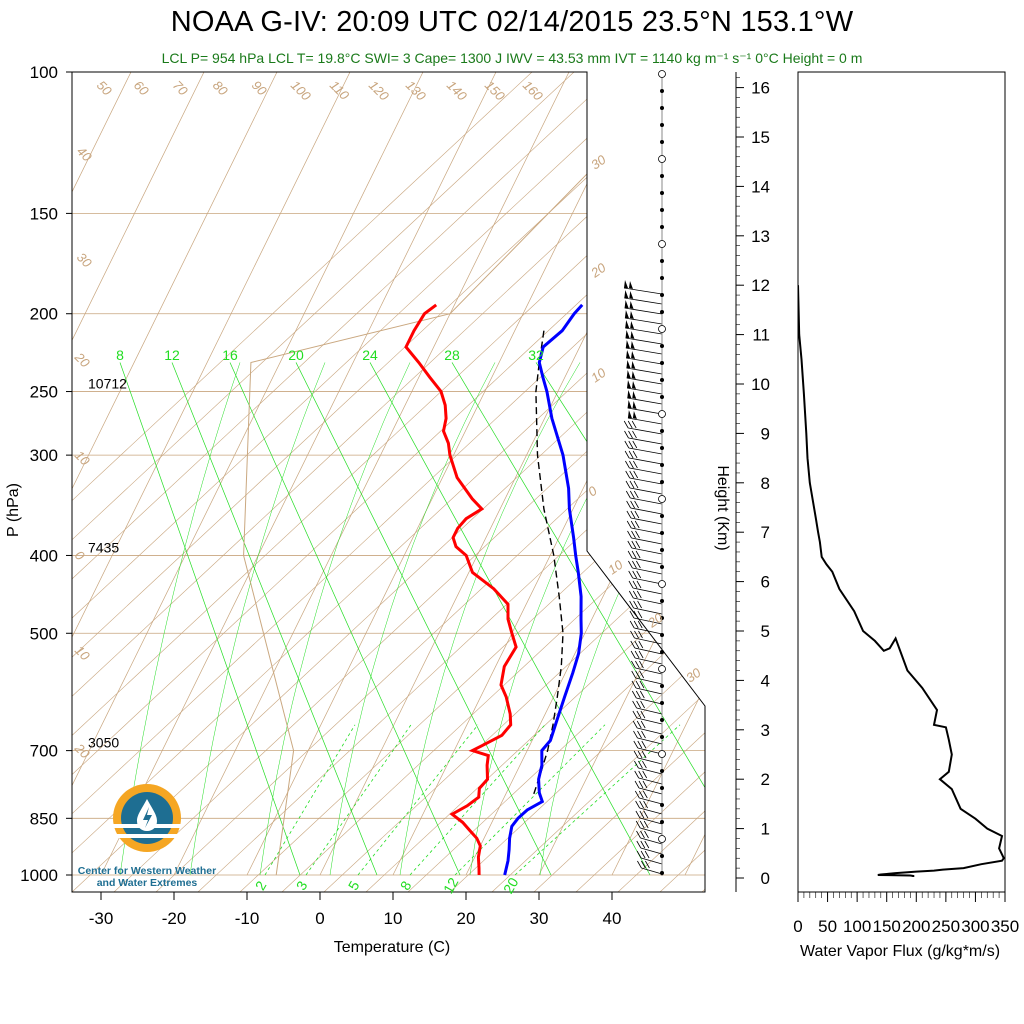  What do you see at coordinates (827, 926) in the screenshot?
I see `flux-x-tick-label: 50` at bounding box center [827, 926].